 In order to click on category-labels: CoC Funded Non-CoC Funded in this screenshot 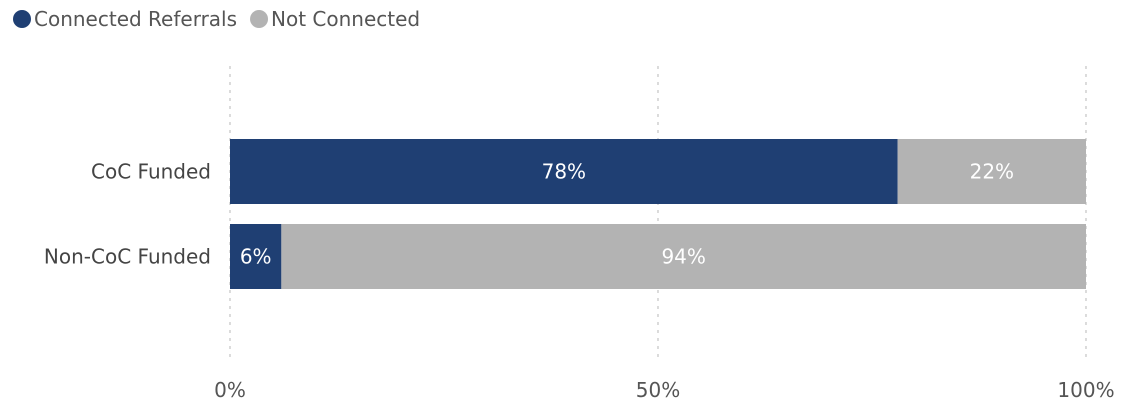, I will do `click(127, 214)`.